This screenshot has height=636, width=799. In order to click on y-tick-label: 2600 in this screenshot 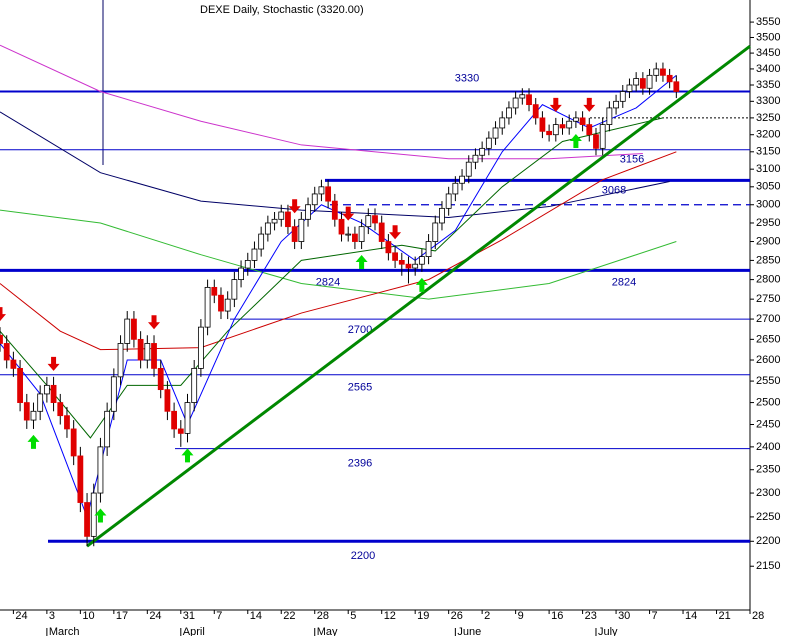, I will do `click(768, 360)`.